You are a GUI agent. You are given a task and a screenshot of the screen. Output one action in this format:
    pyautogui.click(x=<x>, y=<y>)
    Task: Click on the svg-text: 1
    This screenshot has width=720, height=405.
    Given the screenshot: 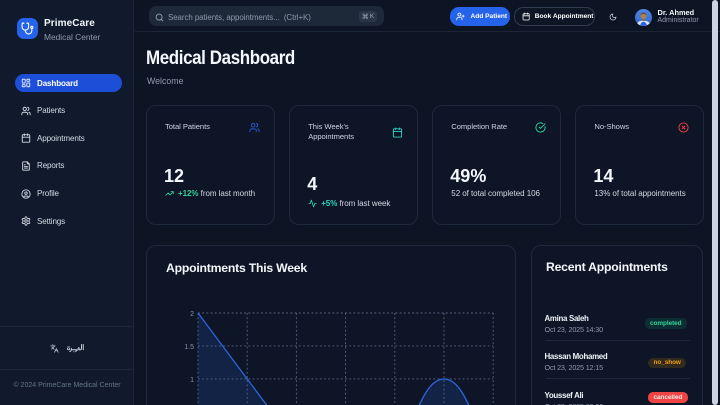 What is the action you would take?
    pyautogui.click(x=192, y=380)
    